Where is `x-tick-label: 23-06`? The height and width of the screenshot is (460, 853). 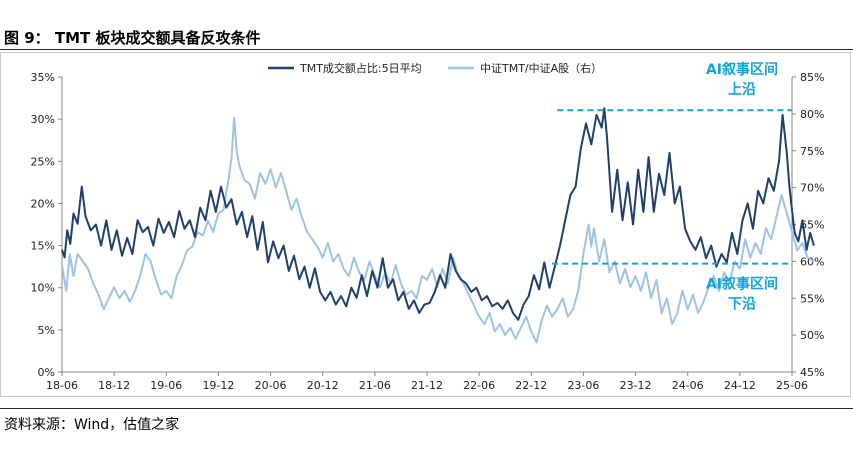
x-tick-label: 23-06 is located at coordinates (583, 385).